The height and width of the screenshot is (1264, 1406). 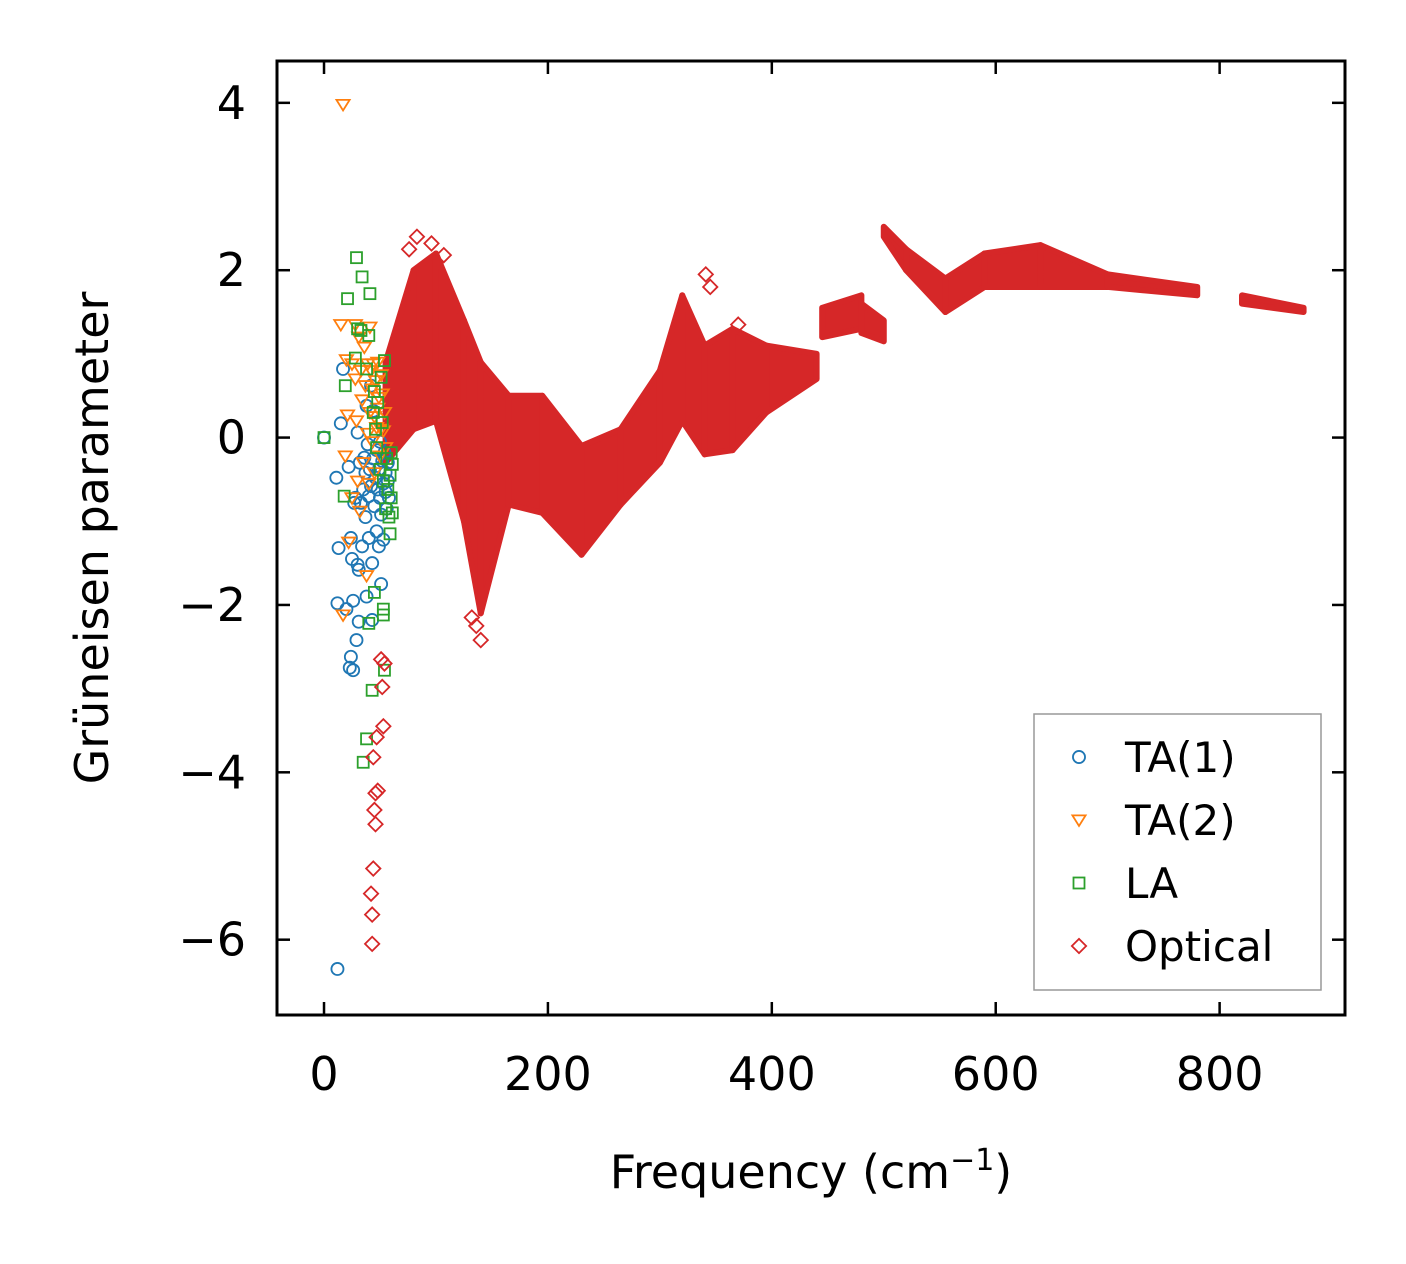 I want to click on y-tick-label: 2, so click(x=231, y=270).